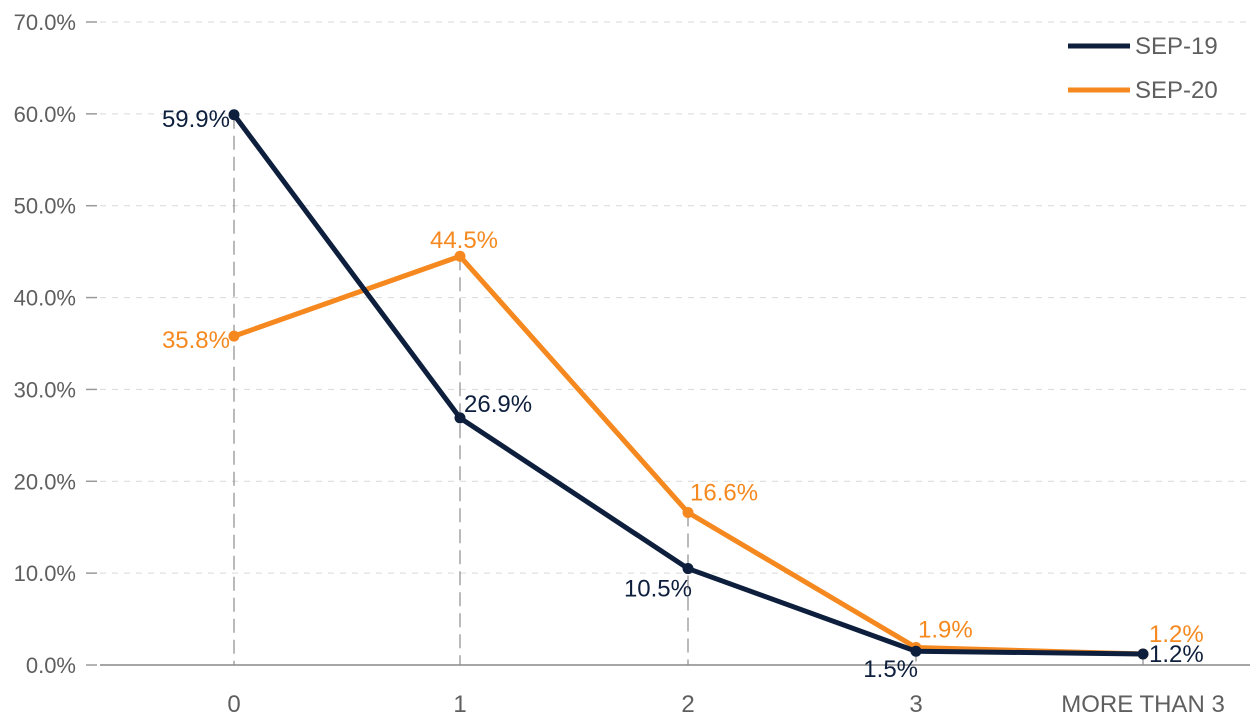 This screenshot has width=1256, height=723. What do you see at coordinates (945, 630) in the screenshot?
I see `data-label: 1.9%` at bounding box center [945, 630].